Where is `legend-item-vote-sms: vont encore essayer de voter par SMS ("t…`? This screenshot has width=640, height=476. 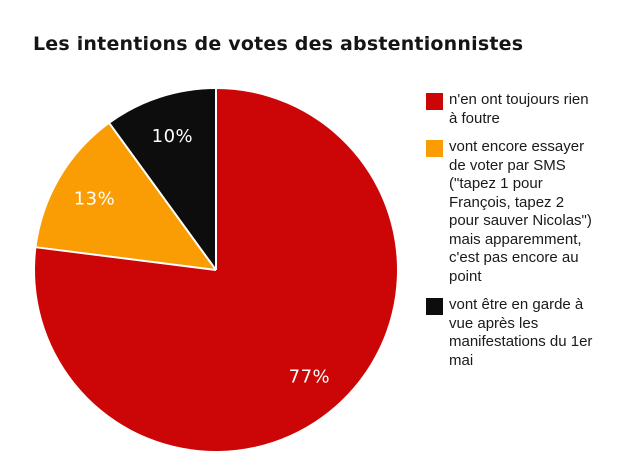
legend-item-vote-sms: vont encore essayer de voter par SMS ("t… is located at coordinates (528, 212).